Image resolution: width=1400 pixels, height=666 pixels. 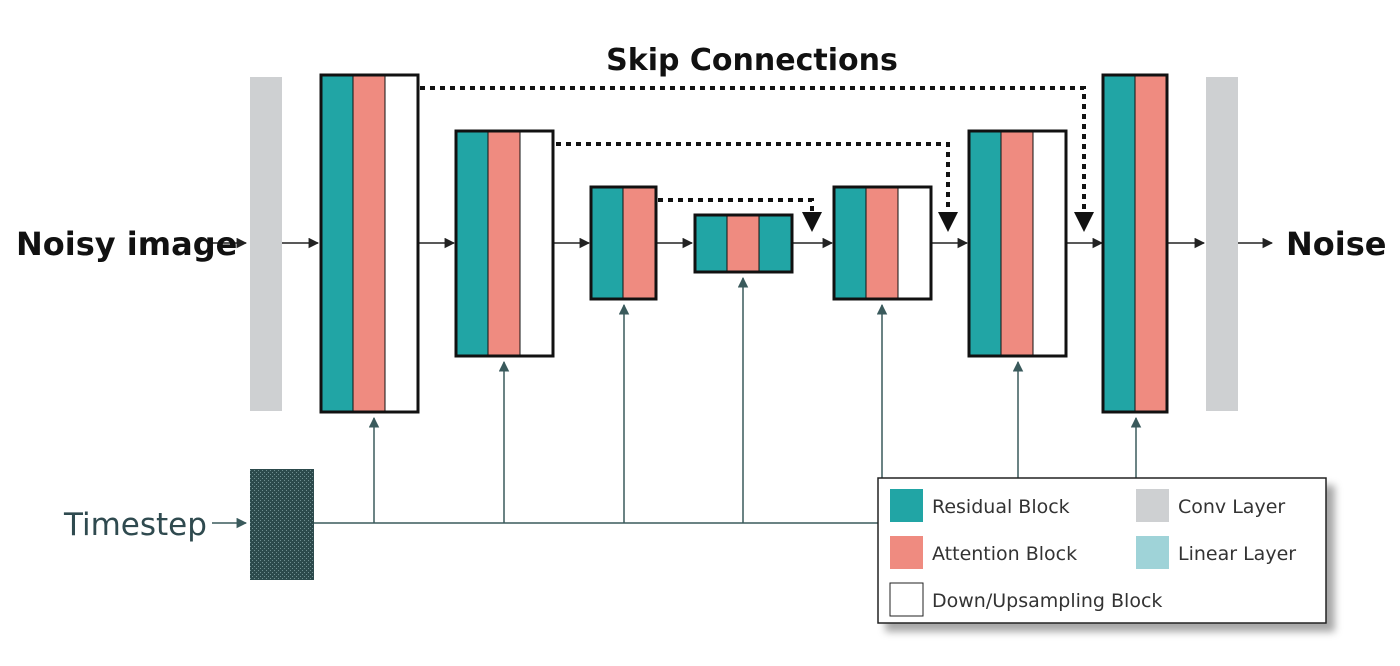 I want to click on conv-layer-output, so click(x=1222, y=244).